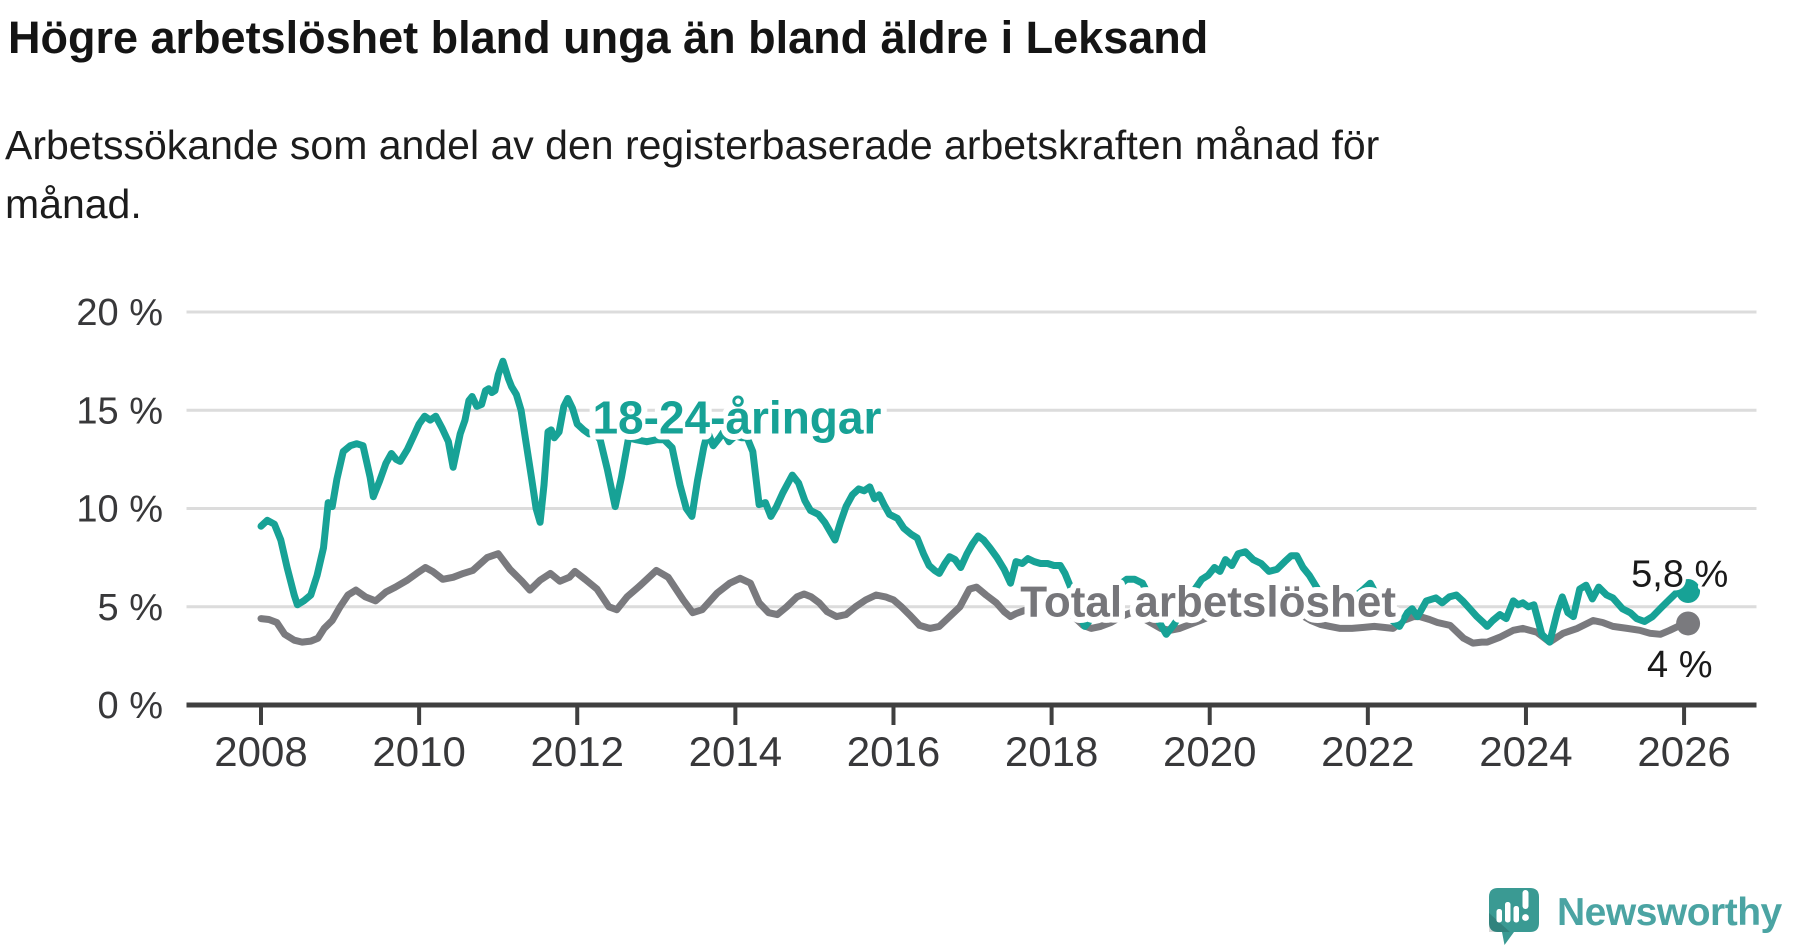 This screenshot has height=948, width=1800. What do you see at coordinates (1525, 751) in the screenshot?
I see `x-tick-label-2024: 2024` at bounding box center [1525, 751].